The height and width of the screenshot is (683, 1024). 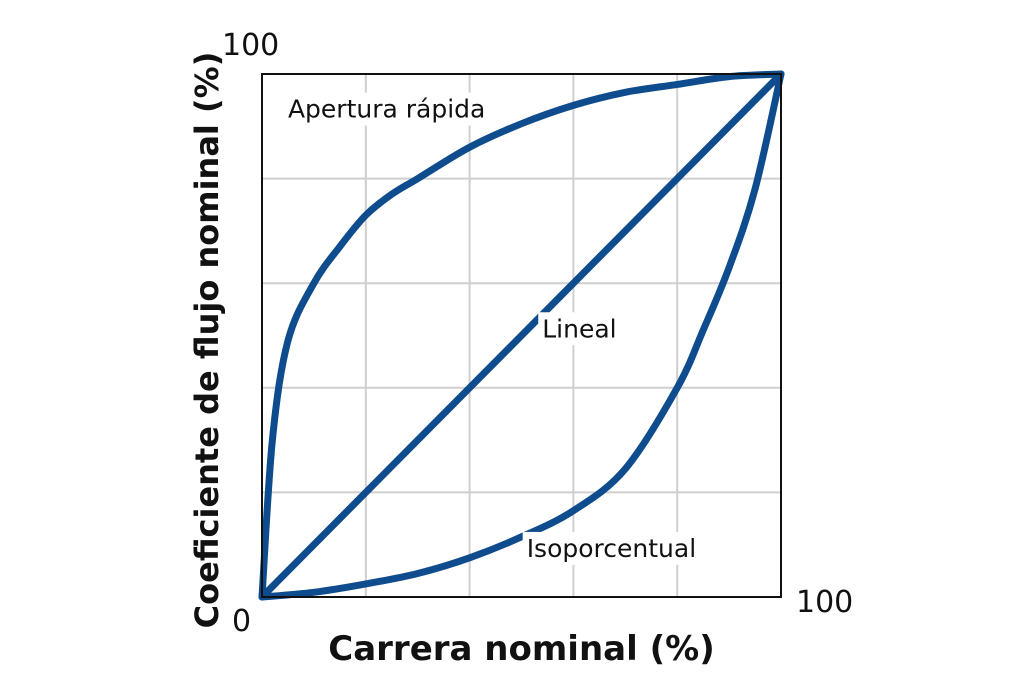 What do you see at coordinates (824, 602) in the screenshot?
I see `tick-label-x-max: 100` at bounding box center [824, 602].